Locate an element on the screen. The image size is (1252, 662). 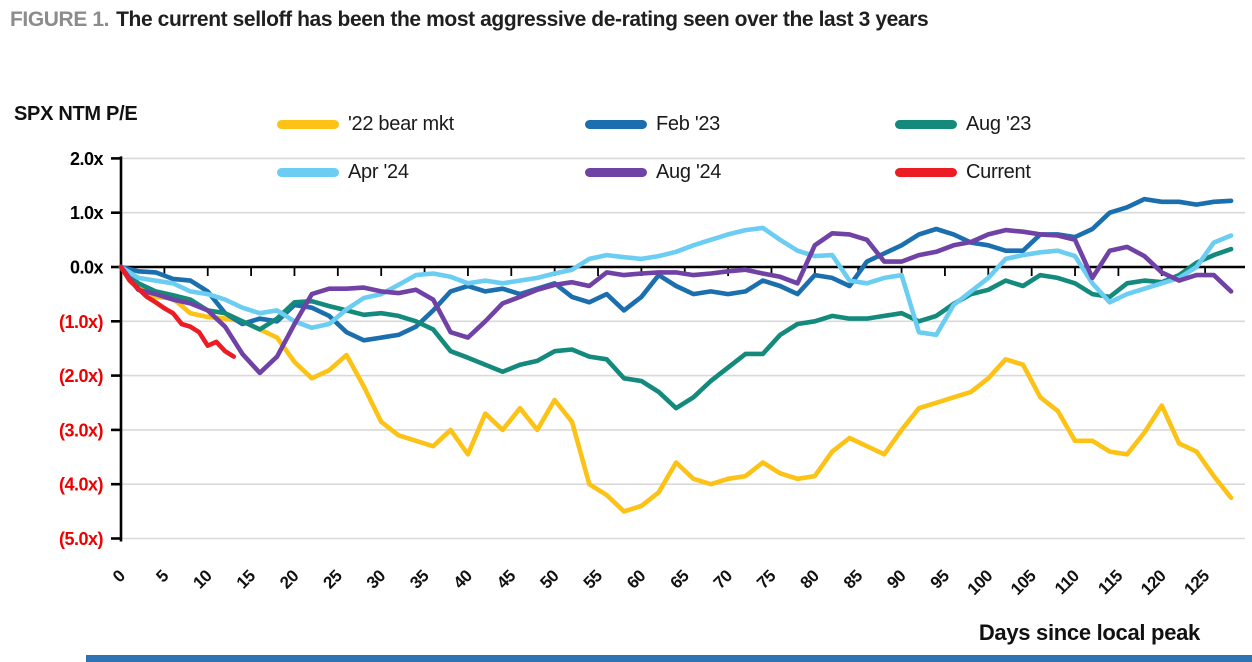
svg-text: 65 is located at coordinates (679, 579).